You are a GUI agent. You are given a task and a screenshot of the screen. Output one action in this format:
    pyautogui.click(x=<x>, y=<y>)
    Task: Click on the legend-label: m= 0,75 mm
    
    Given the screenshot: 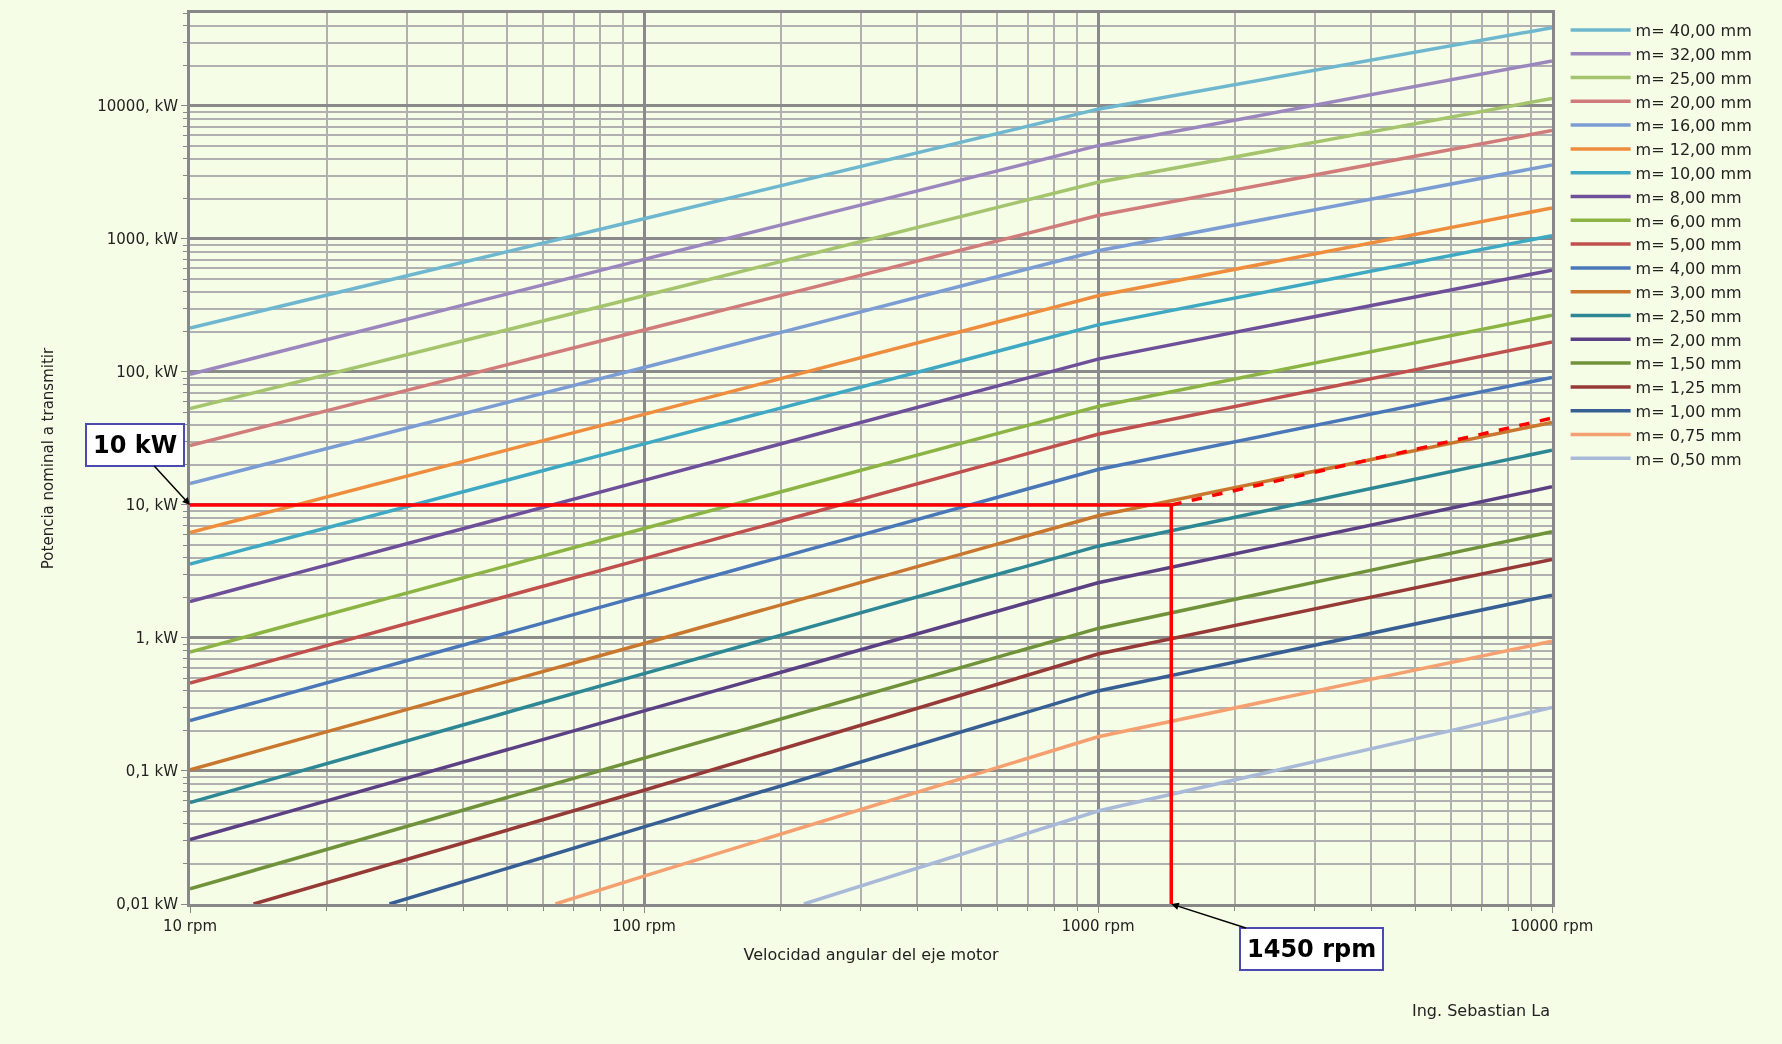 What is the action you would take?
    pyautogui.click(x=1688, y=435)
    